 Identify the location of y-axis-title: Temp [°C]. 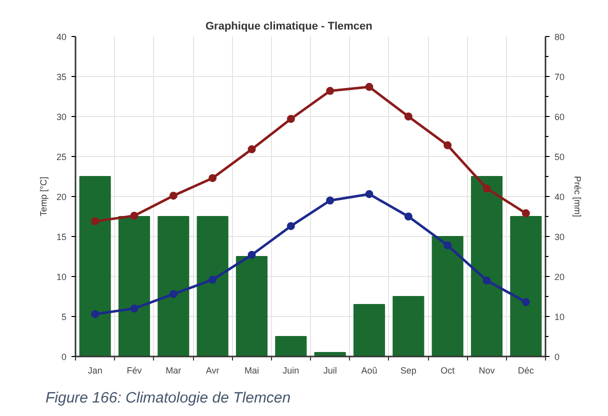
(43, 196).